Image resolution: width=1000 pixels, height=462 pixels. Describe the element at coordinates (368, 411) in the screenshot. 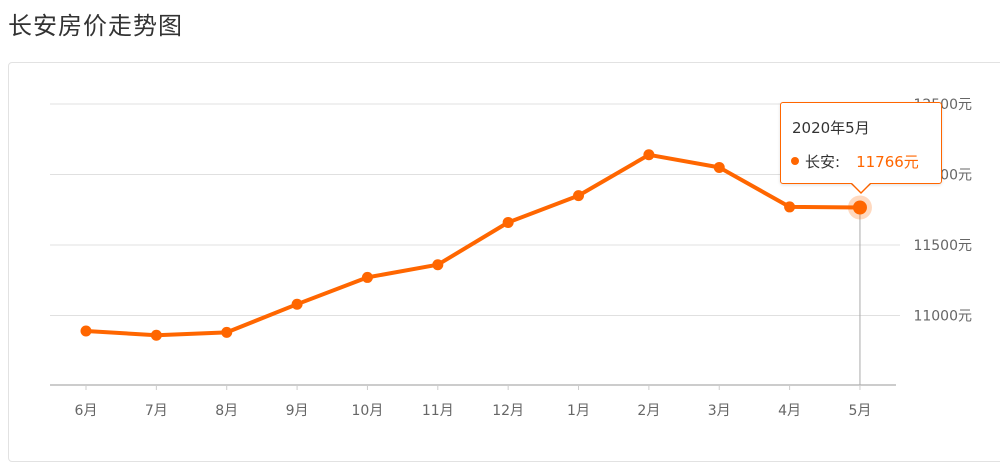

I see `x-tick-label: 10月` at that location.